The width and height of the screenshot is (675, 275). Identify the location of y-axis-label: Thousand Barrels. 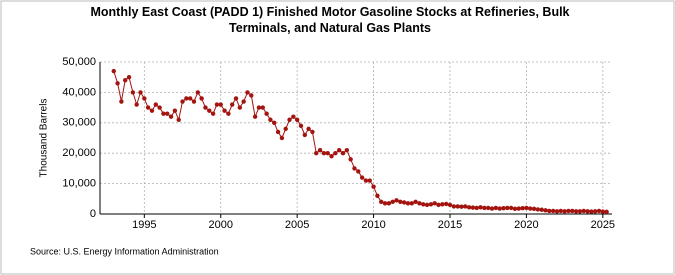
(44, 138).